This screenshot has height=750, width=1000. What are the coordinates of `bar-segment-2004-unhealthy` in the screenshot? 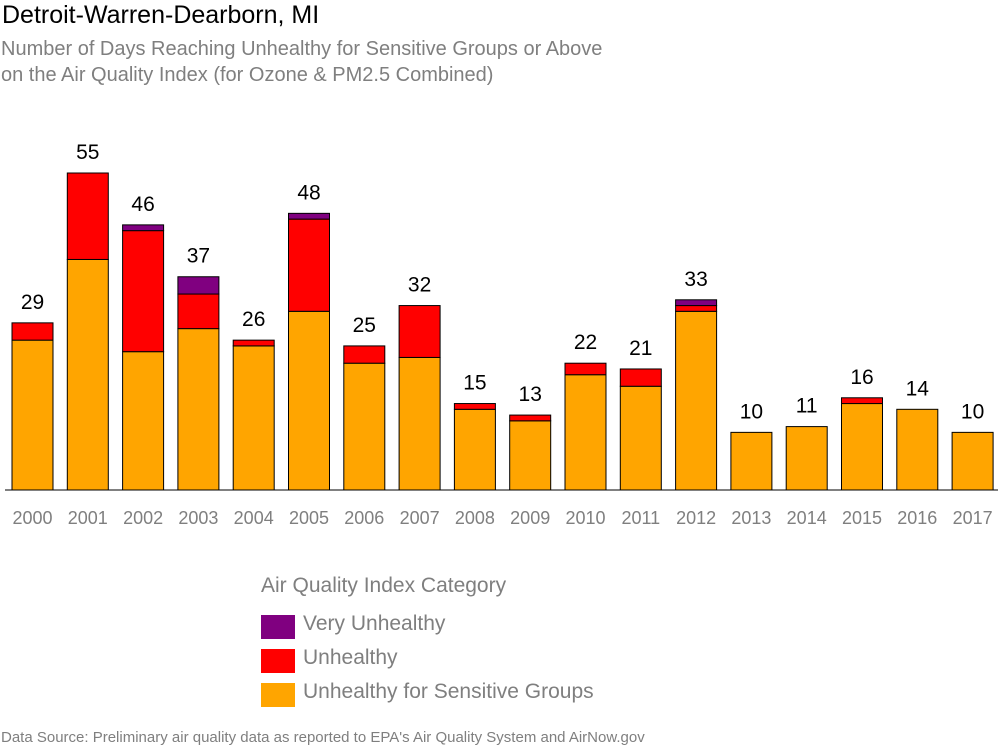 It's located at (253, 343).